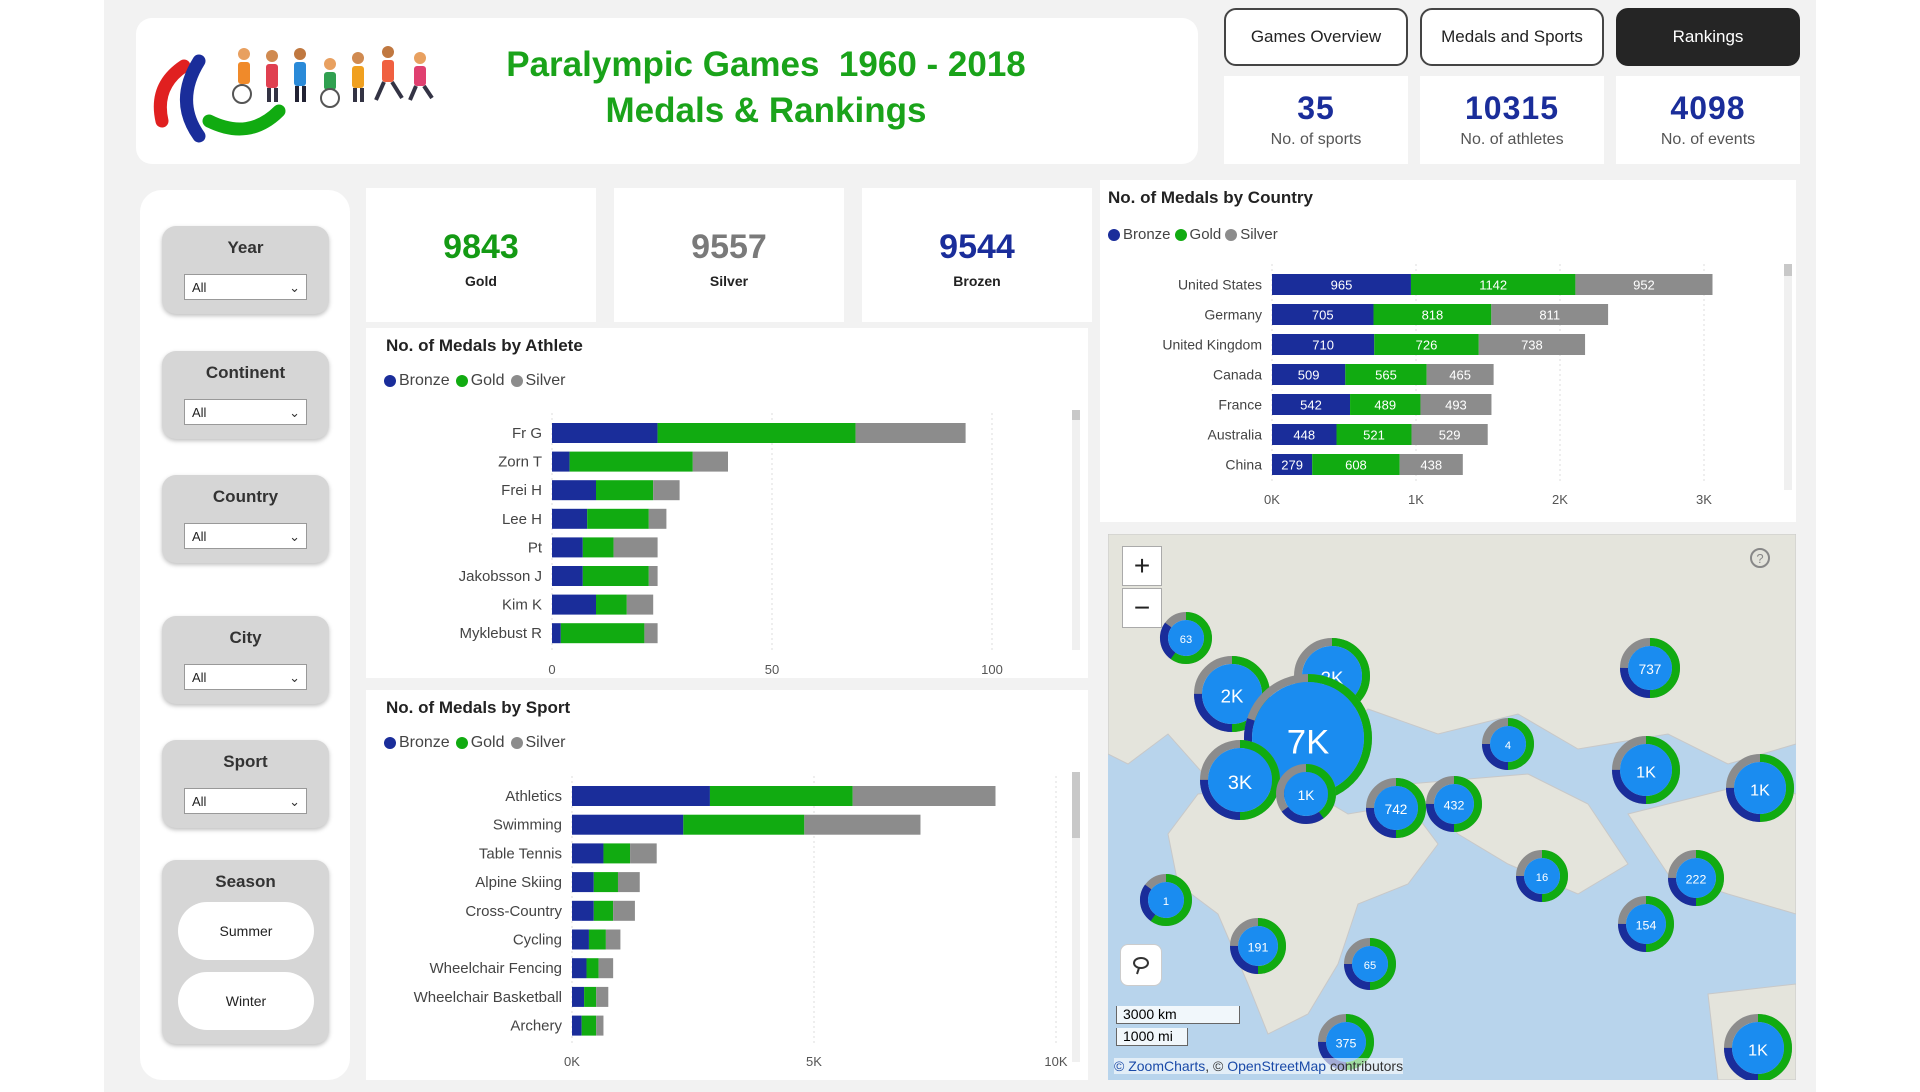  Describe the element at coordinates (1165, 899) in the screenshot. I see `map-cluster: 1` at that location.